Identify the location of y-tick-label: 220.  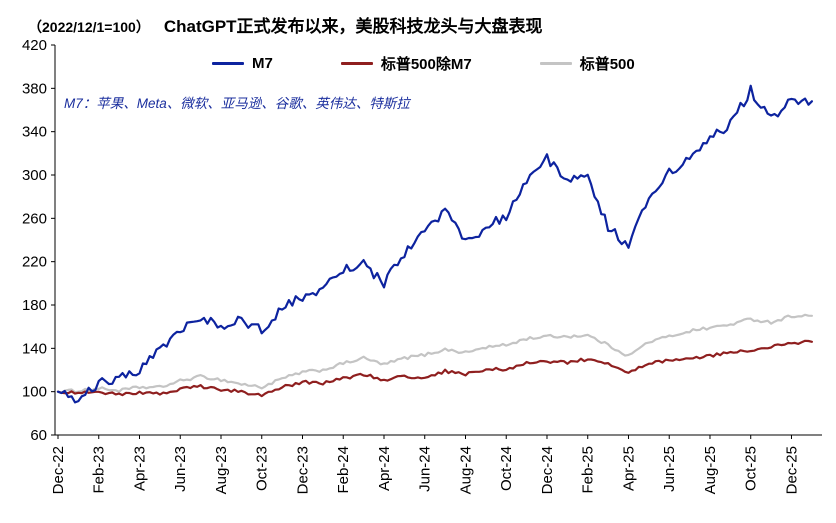
(34, 262).